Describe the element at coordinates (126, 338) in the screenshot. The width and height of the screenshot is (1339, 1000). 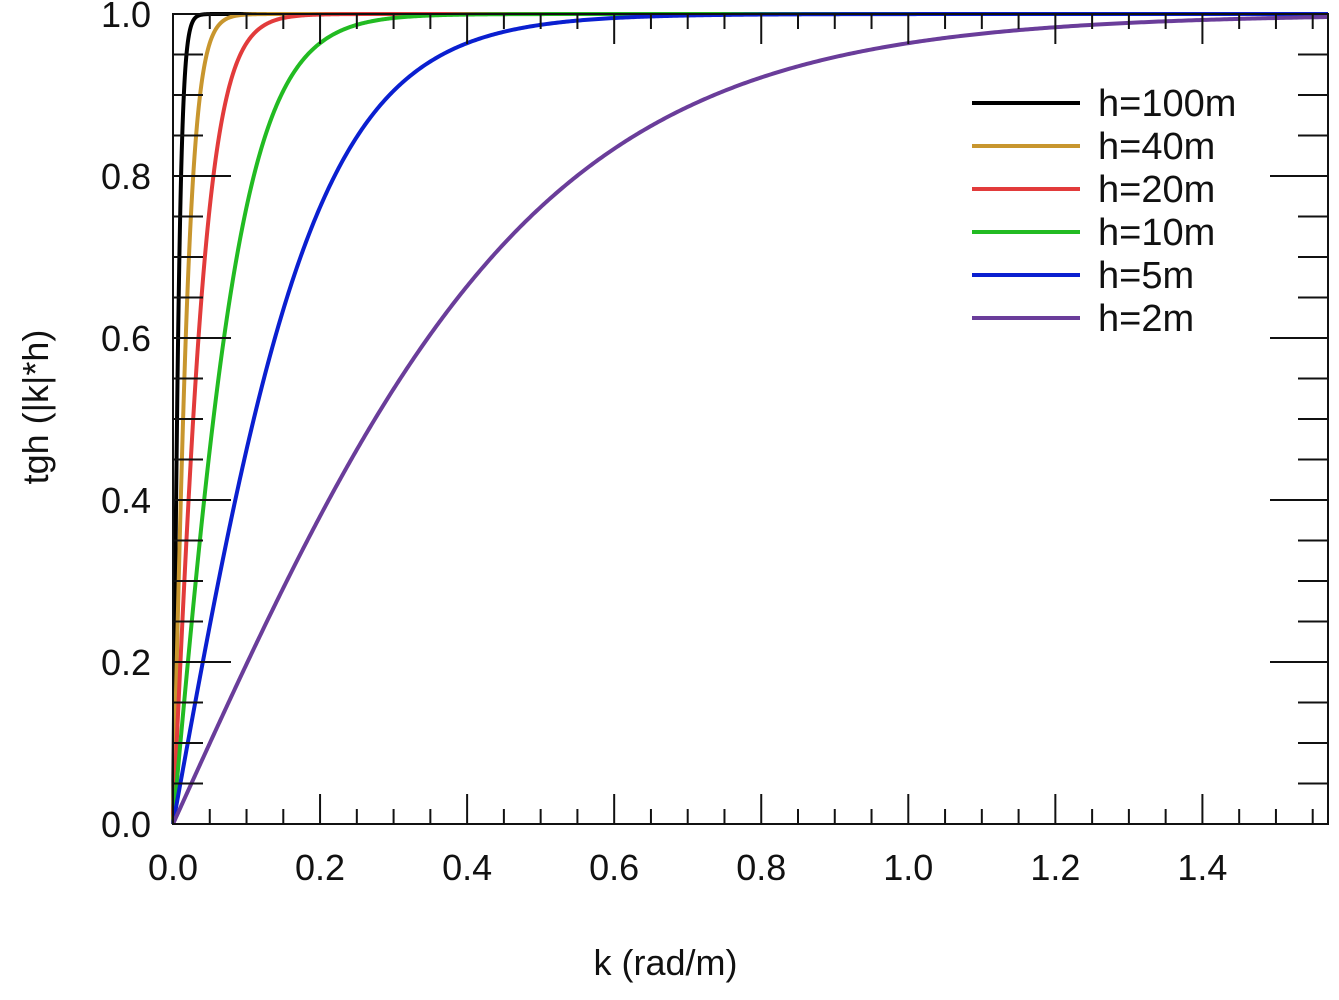
I see `y-tick-label: 0.6` at that location.